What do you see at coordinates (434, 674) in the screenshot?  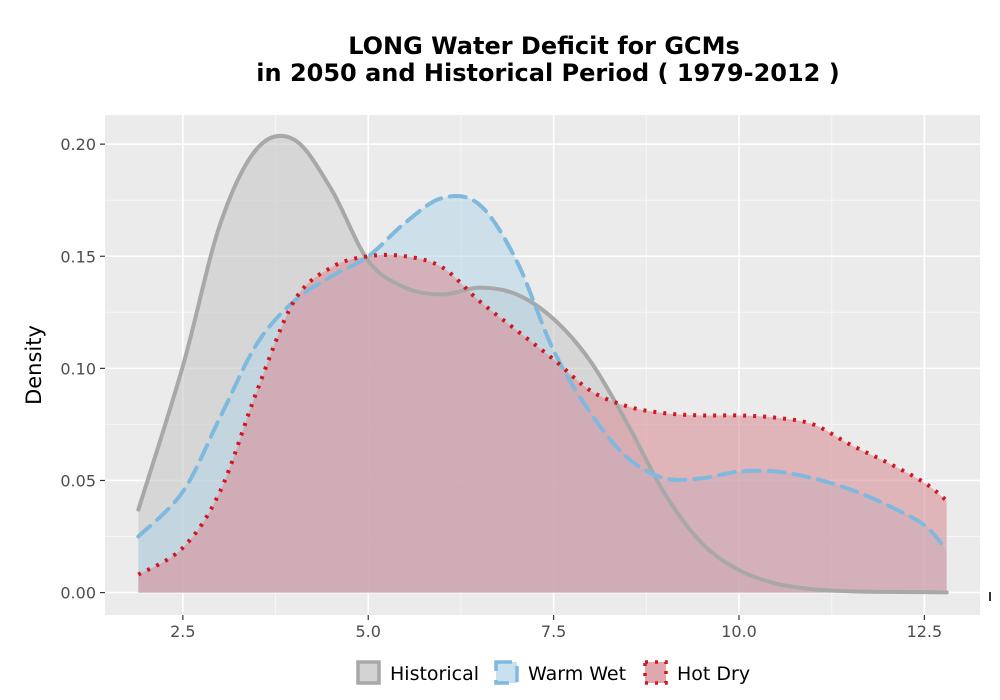 I see `legend-label-historical: Historical` at bounding box center [434, 674].